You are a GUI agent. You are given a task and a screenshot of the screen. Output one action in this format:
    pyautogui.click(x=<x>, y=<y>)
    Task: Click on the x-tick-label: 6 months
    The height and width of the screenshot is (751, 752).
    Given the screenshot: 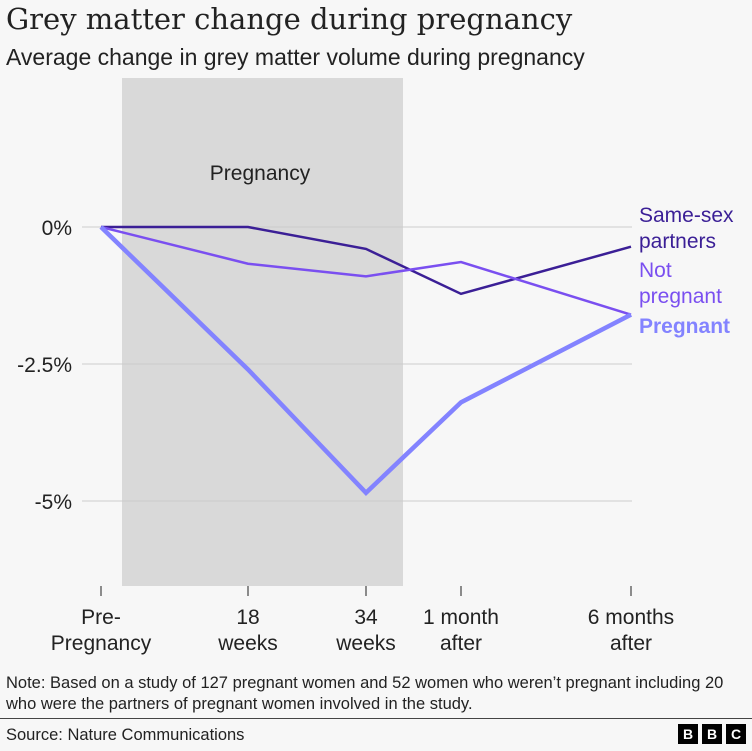 What is the action you would take?
    pyautogui.click(x=631, y=617)
    